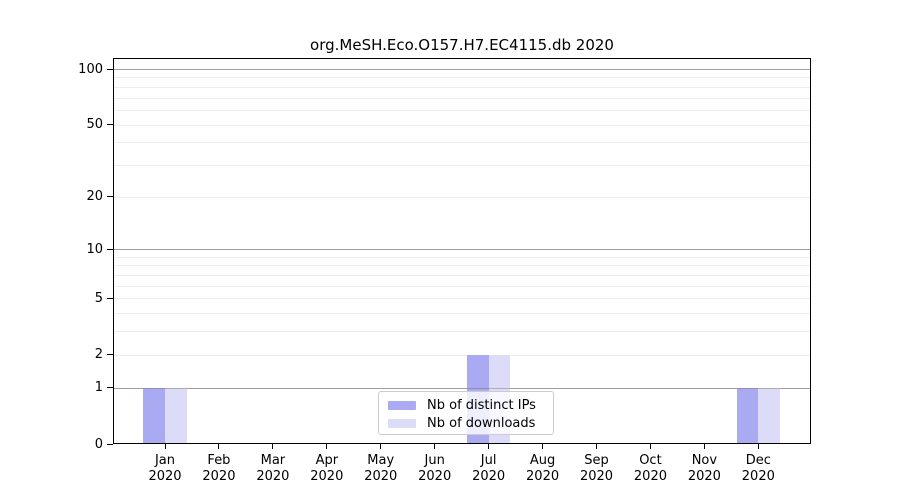 The height and width of the screenshot is (500, 900). Describe the element at coordinates (542, 460) in the screenshot. I see `x-tick-month: Aug` at that location.